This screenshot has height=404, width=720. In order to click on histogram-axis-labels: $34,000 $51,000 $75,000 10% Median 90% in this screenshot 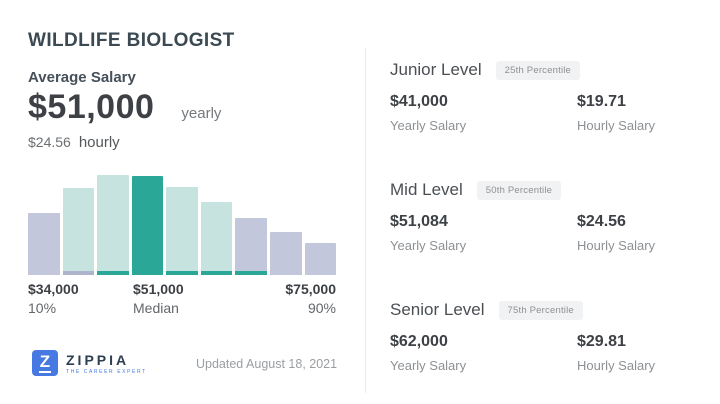, I will do `click(182, 299)`.